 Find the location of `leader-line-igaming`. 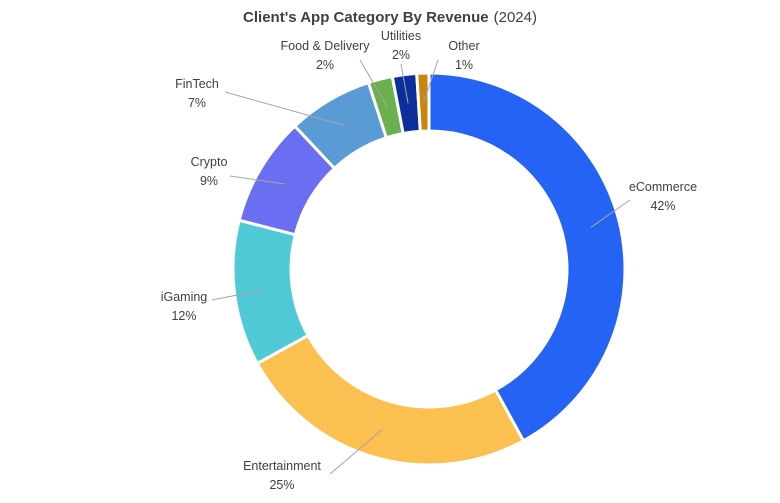

leader-line-igaming is located at coordinates (237, 295).